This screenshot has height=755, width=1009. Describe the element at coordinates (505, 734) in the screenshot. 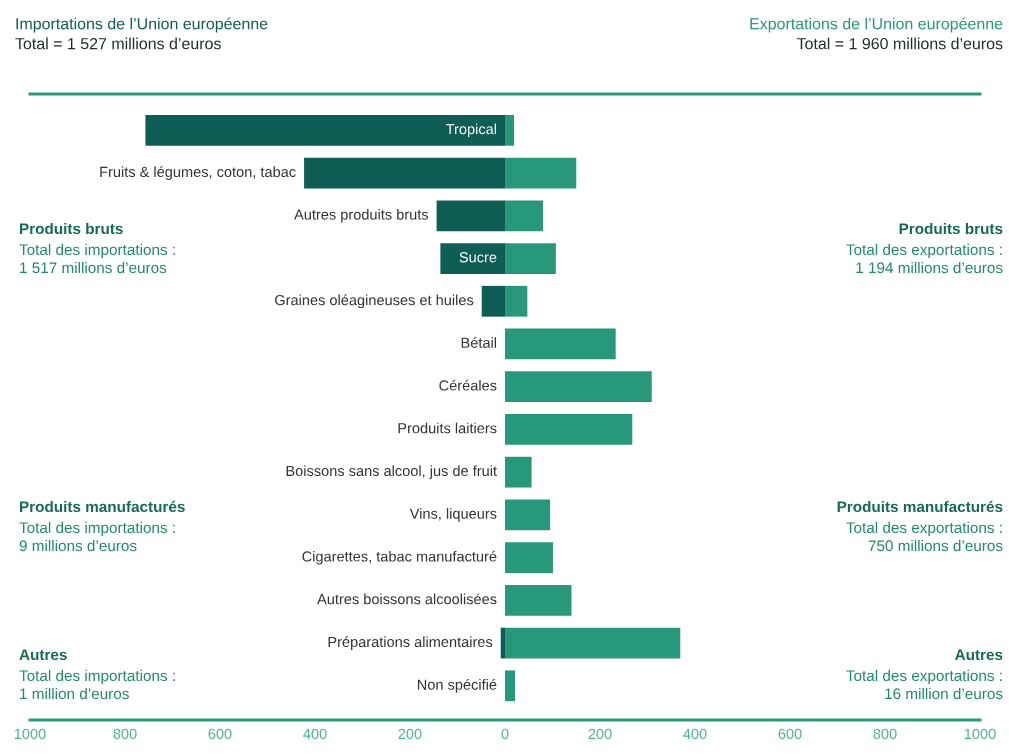

I see `x-tick-label: 0` at that location.